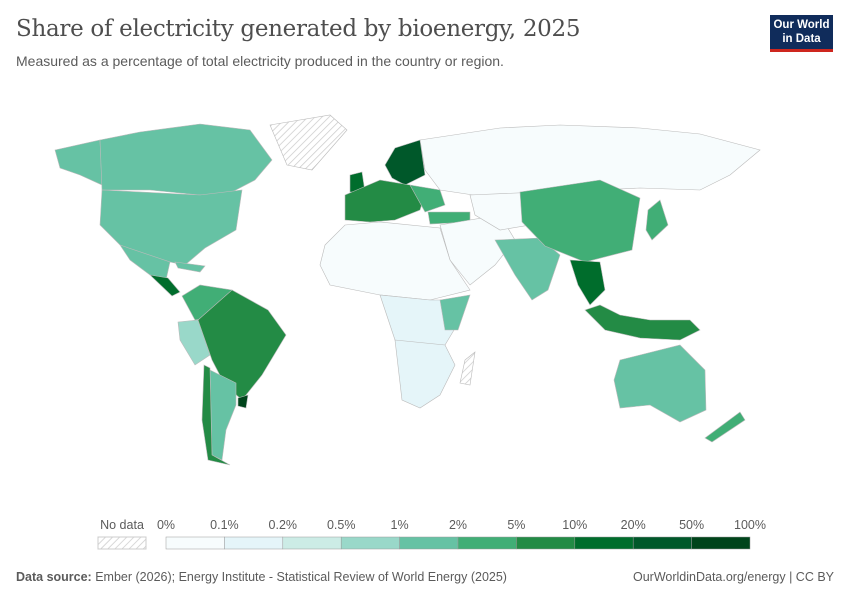 The height and width of the screenshot is (600, 850). Describe the element at coordinates (122, 543) in the screenshot. I see `legend-no-data-swatch` at that location.